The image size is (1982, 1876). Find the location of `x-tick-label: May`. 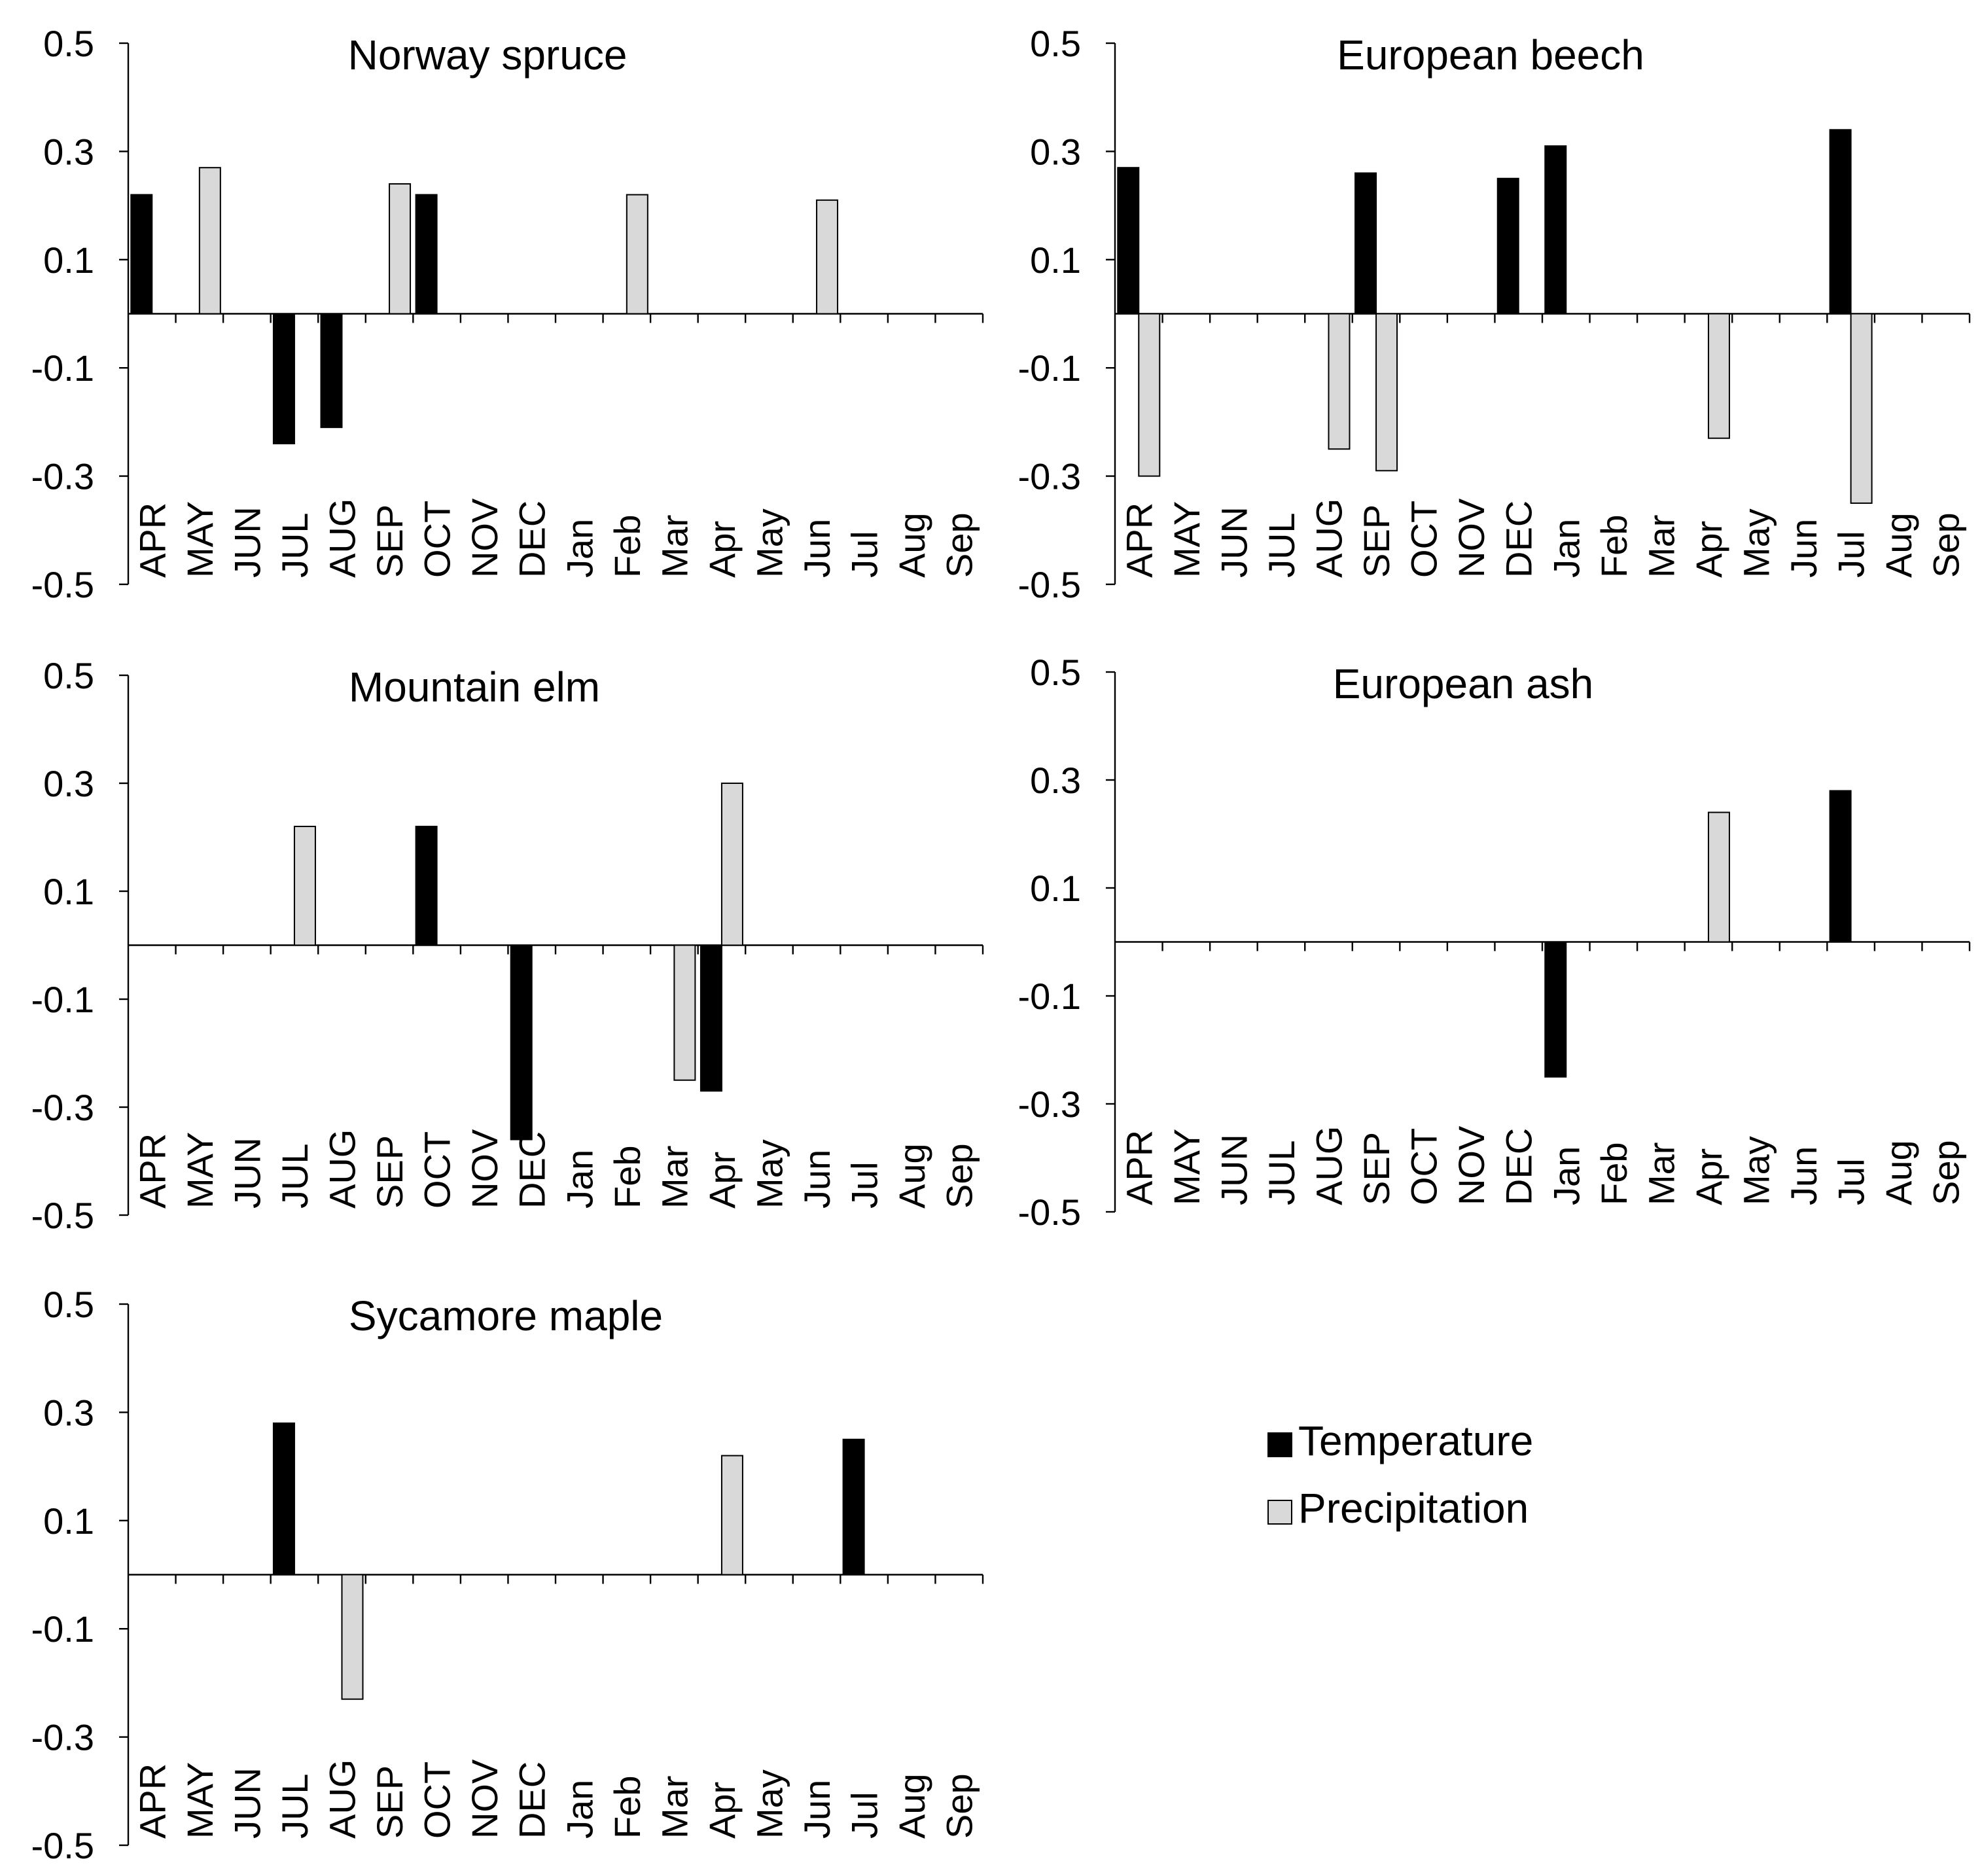

x-tick-label: May is located at coordinates (769, 543).